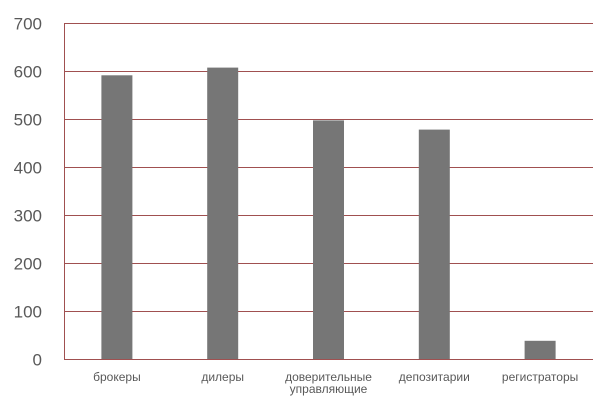 This screenshot has width=593, height=397. I want to click on y-tick-label-0: 0, so click(37, 360).